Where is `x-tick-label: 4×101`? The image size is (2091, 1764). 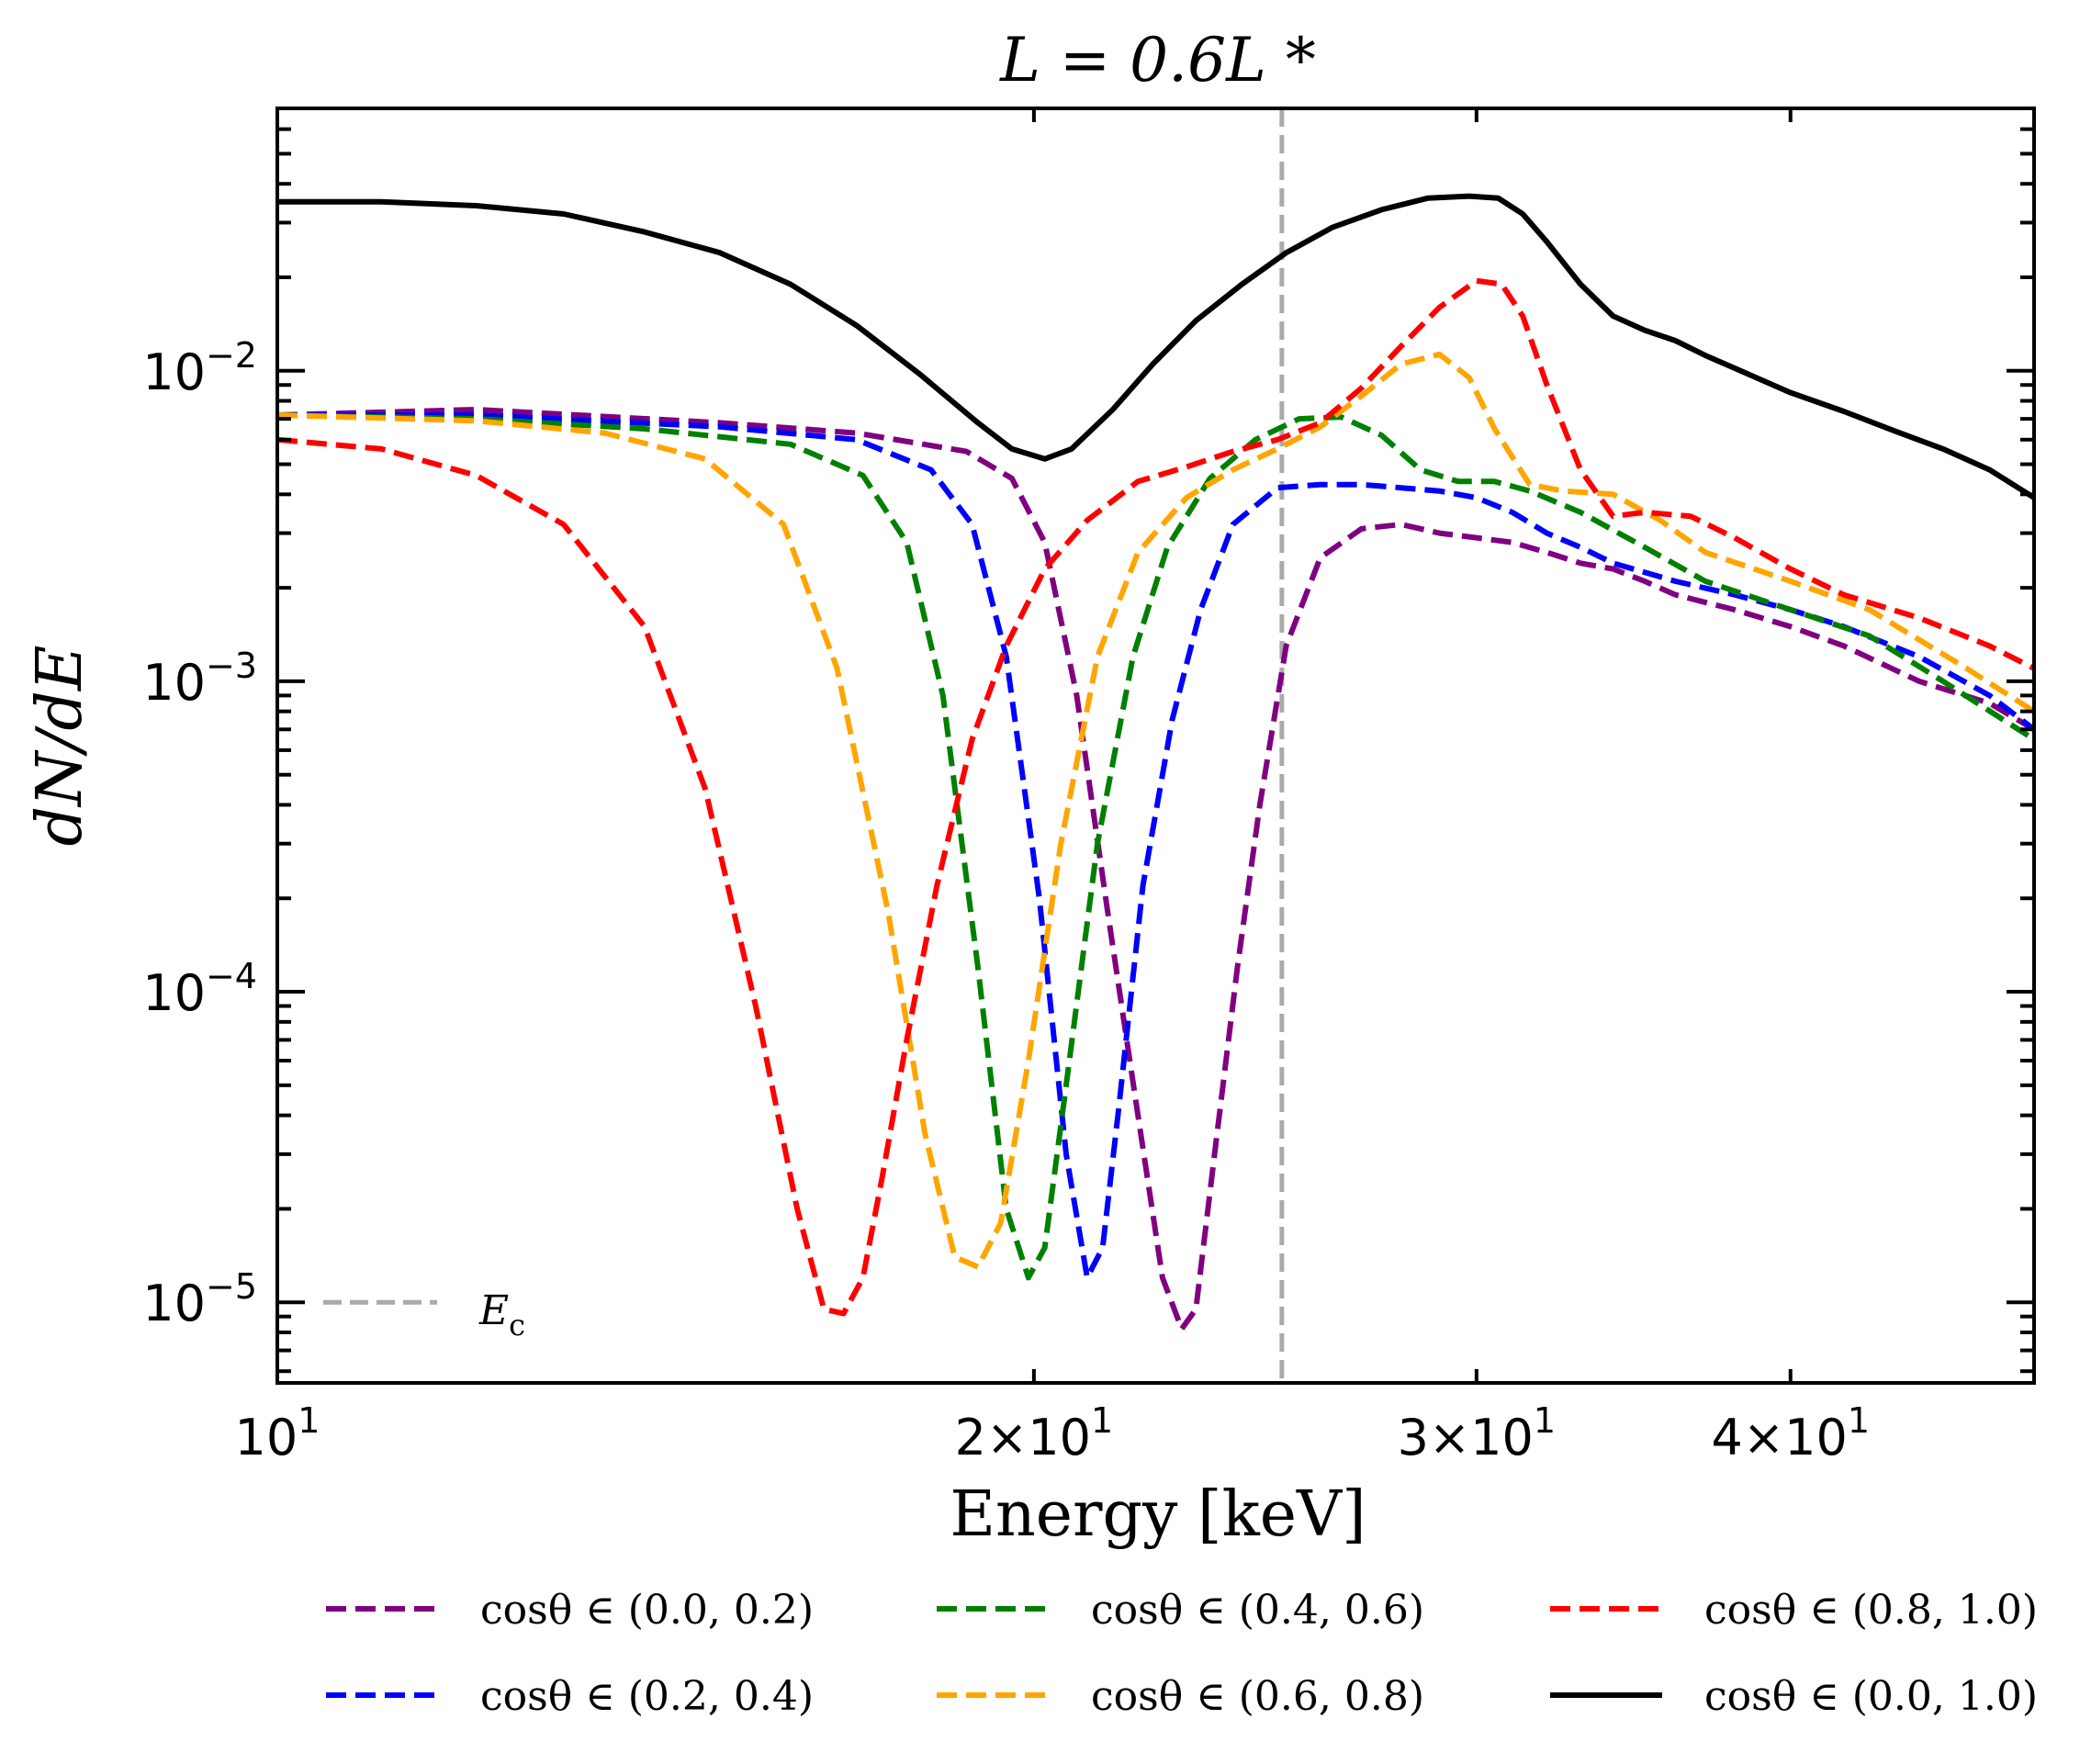
x-tick-label: 4×101 is located at coordinates (1791, 1433).